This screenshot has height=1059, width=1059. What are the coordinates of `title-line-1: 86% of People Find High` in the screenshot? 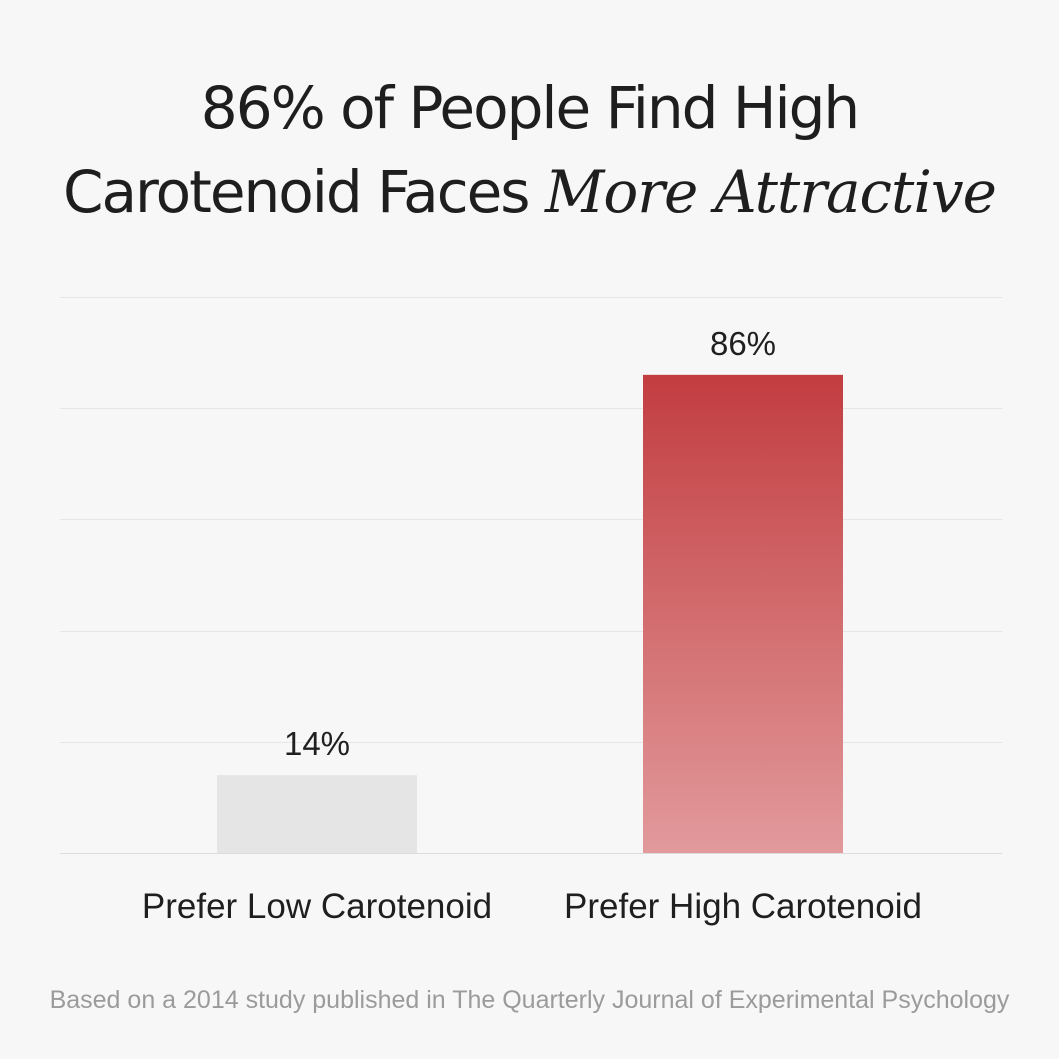 It's located at (530, 108).